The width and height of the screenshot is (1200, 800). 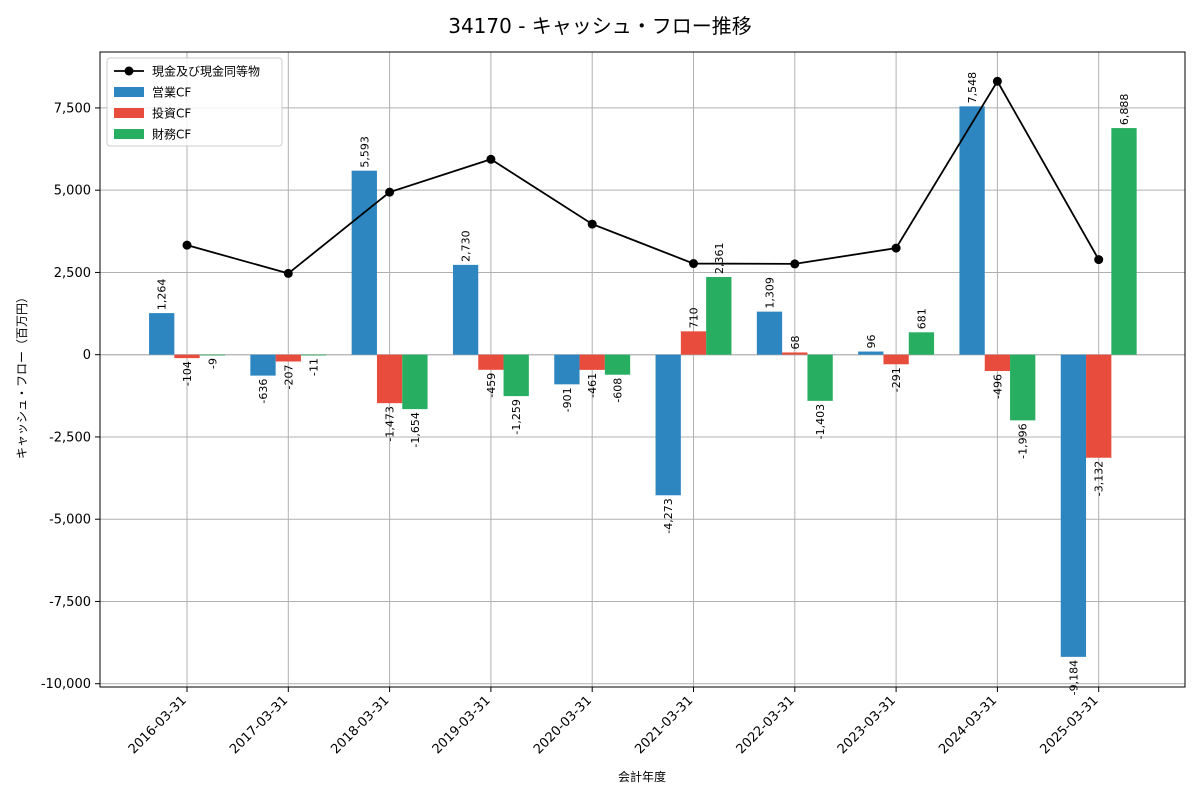 I want to click on bar-value-label: 6,888, so click(x=1124, y=110).